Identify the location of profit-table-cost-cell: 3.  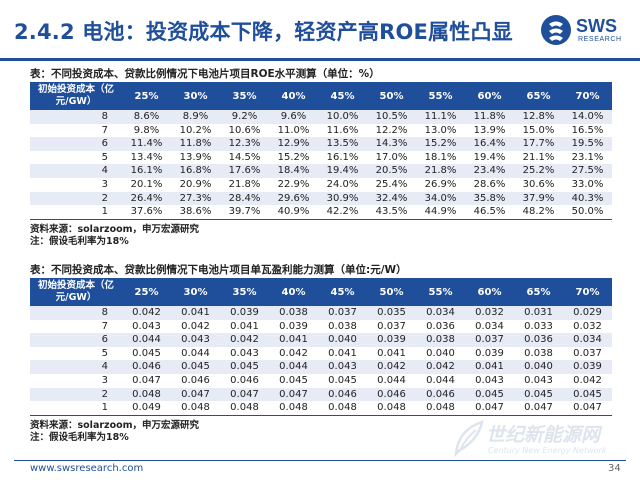
(76, 380).